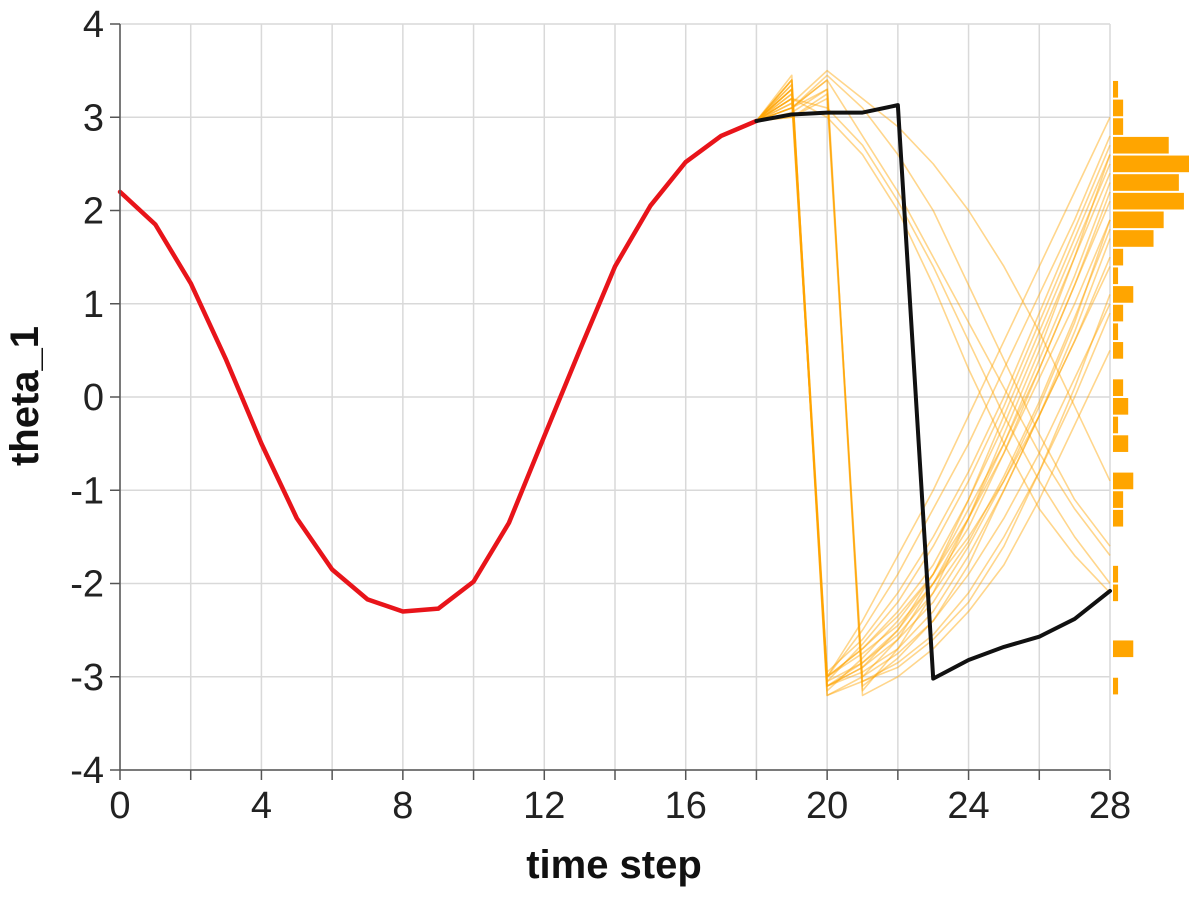 The image size is (1196, 901). What do you see at coordinates (119, 806) in the screenshot?
I see `x-tick-label: 0` at bounding box center [119, 806].